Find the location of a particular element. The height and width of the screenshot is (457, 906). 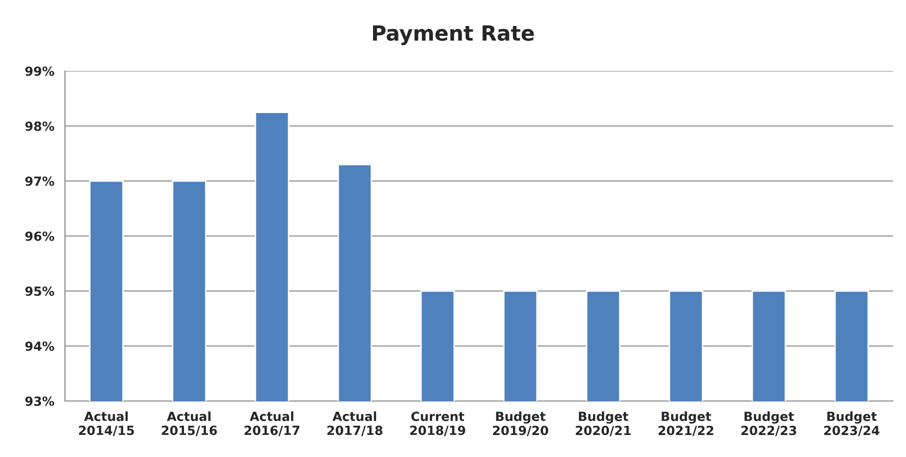

x-tick-label: Actual 2014/15 is located at coordinates (106, 423).